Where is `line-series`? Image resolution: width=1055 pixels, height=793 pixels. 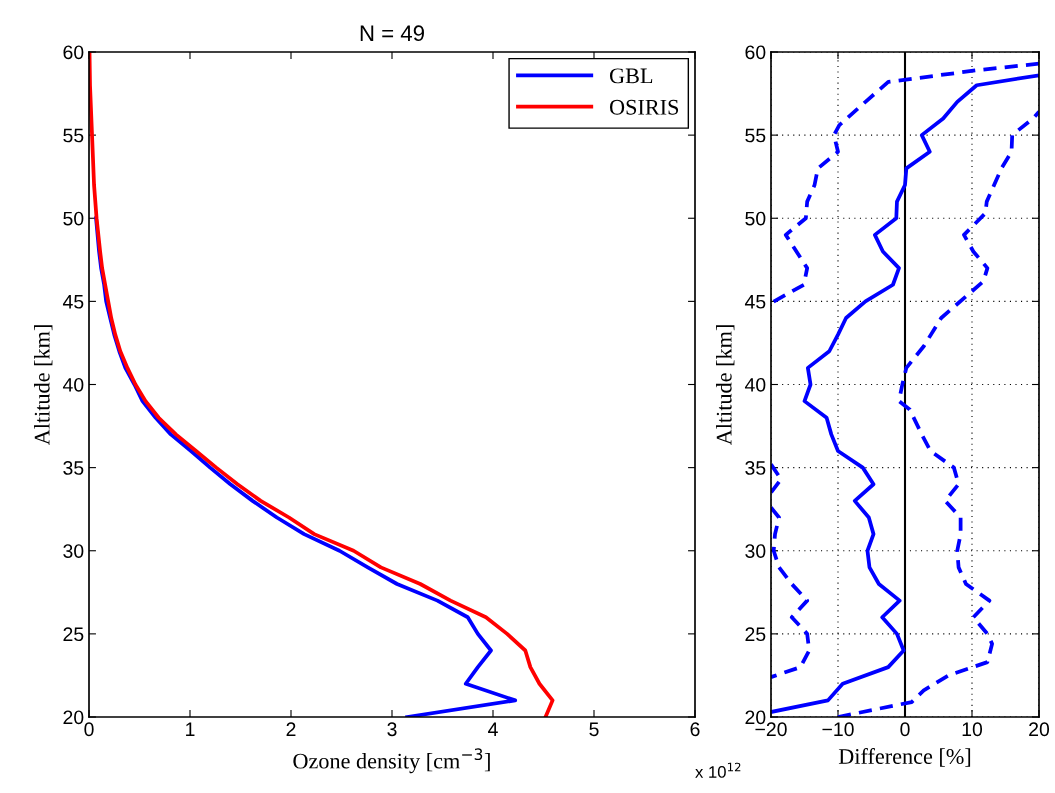 line-series is located at coordinates (937, 413).